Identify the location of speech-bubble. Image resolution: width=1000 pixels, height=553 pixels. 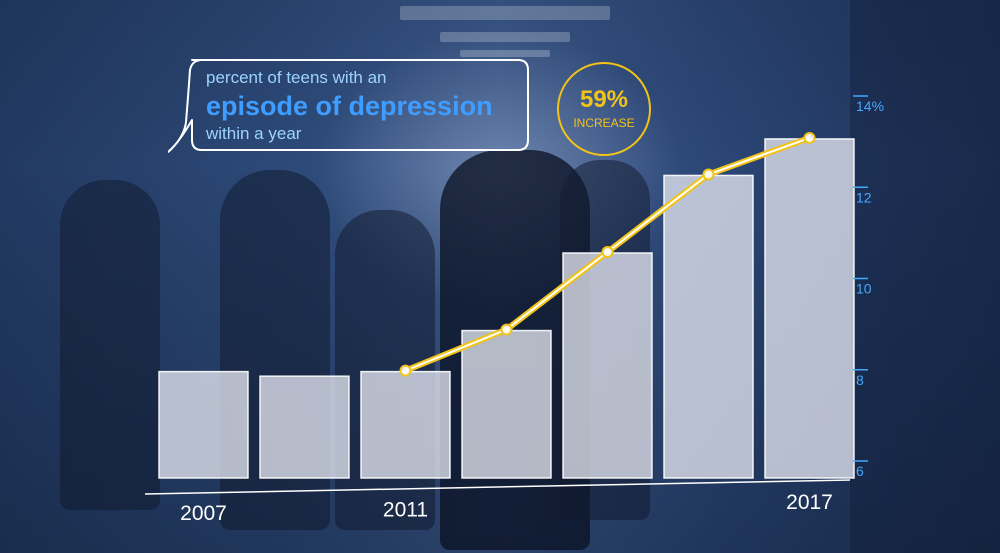
(348, 106).